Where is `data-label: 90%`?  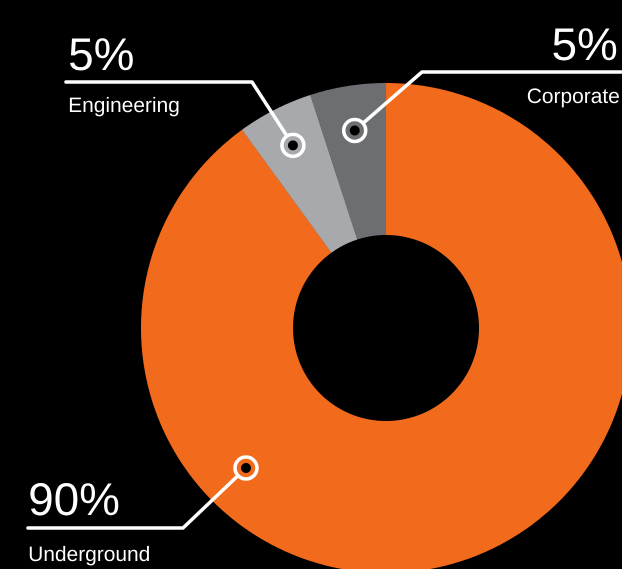
data-label: 90% is located at coordinates (74, 499).